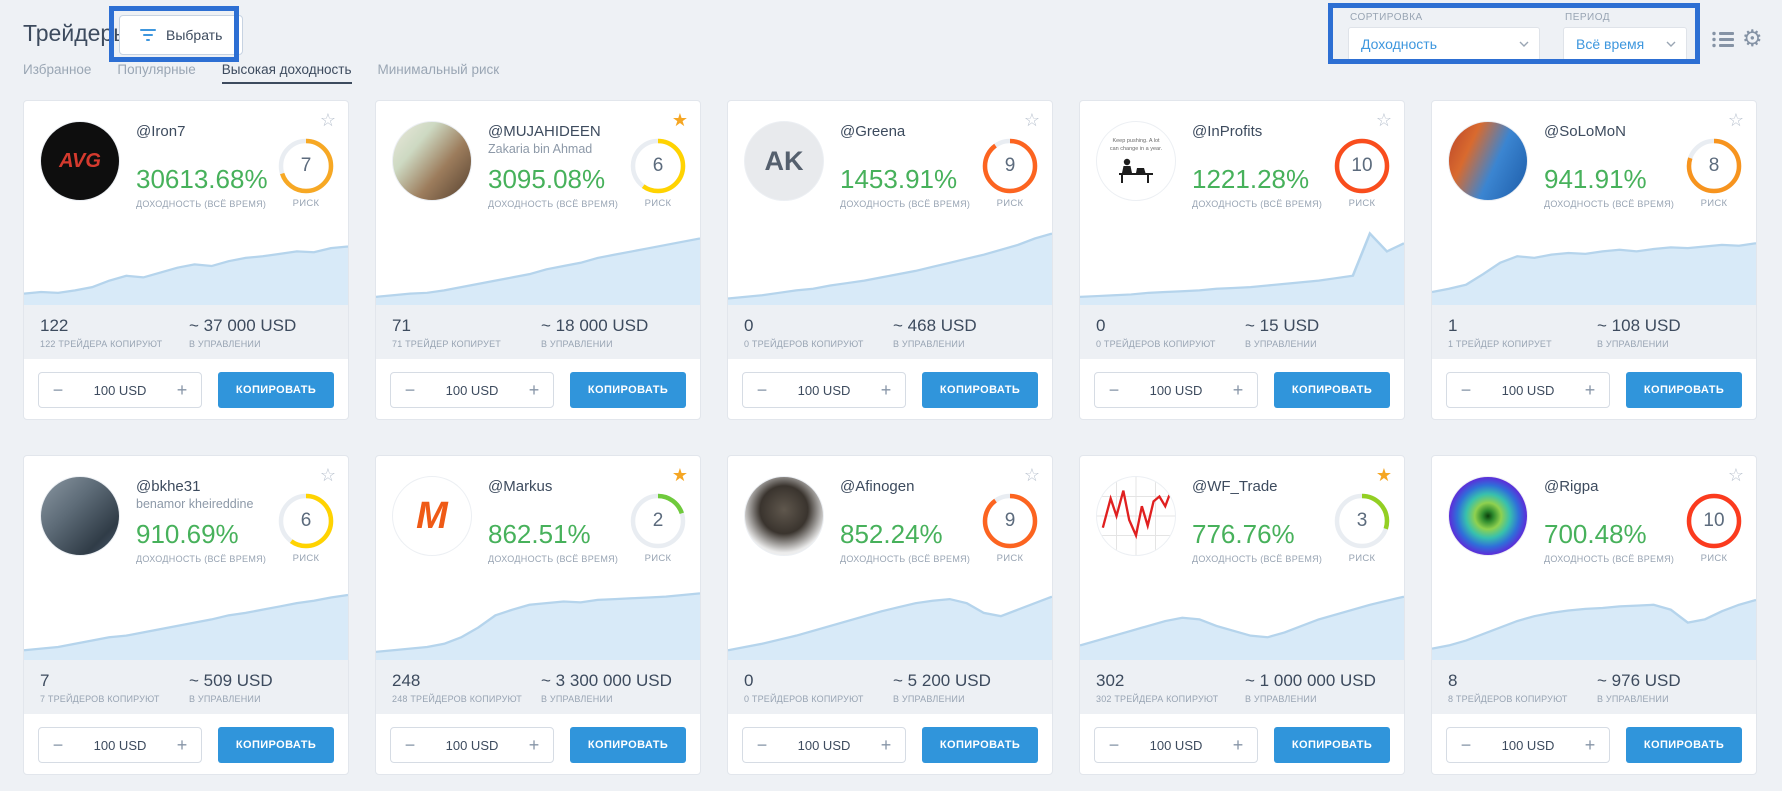  I want to click on period-value: Всё время, so click(1610, 44).